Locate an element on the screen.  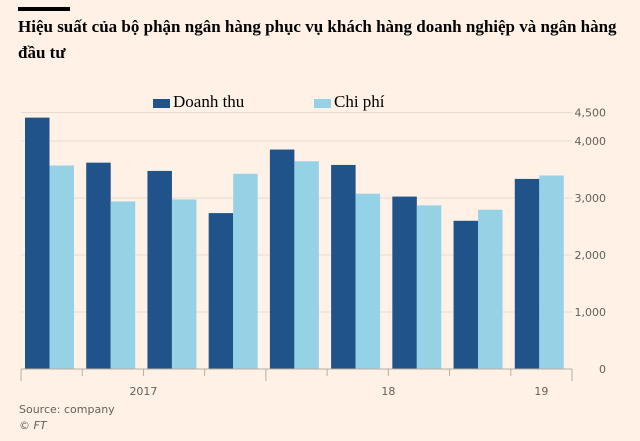
y-tick-label: 3,000 is located at coordinates (591, 198).